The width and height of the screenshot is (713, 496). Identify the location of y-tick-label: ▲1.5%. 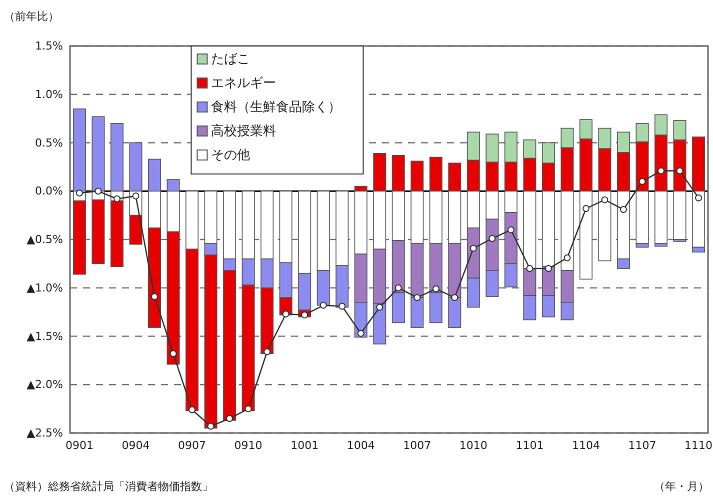
(44, 336).